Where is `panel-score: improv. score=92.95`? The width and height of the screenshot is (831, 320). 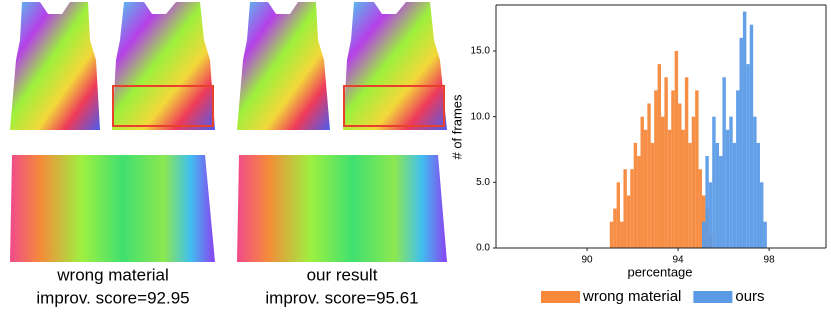
panel-score: improv. score=92.95 is located at coordinates (112, 297).